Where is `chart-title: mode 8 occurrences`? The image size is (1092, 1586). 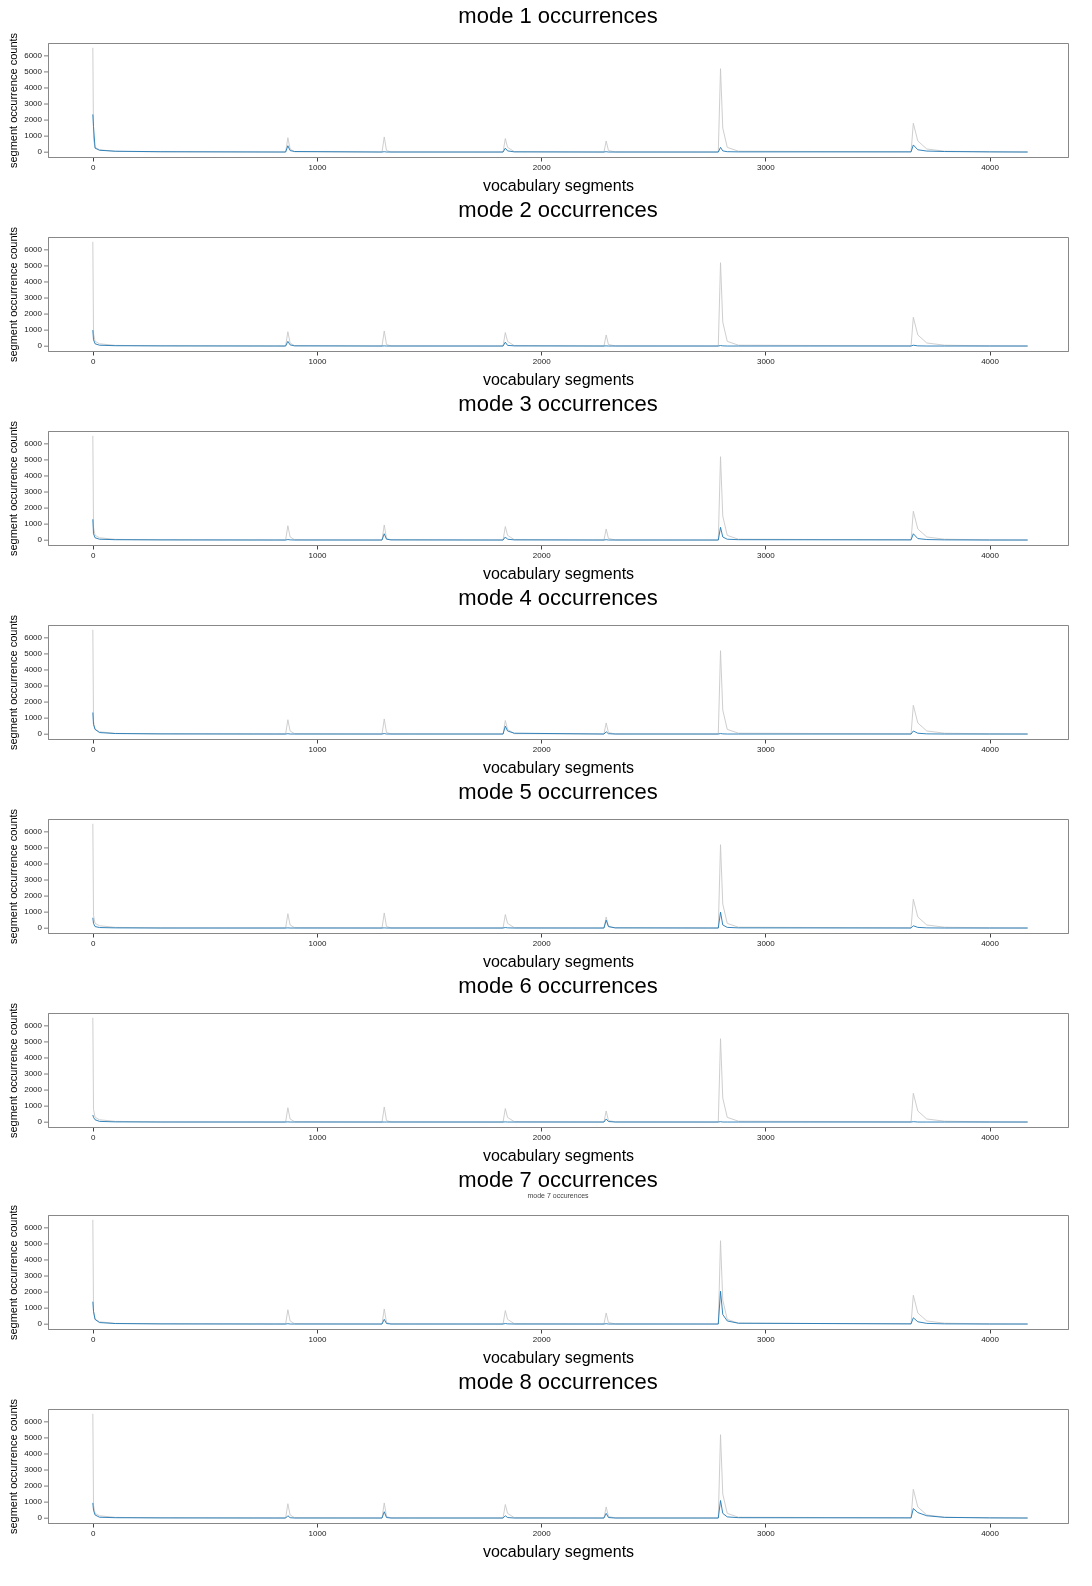 chart-title: mode 8 occurrences is located at coordinates (558, 1382).